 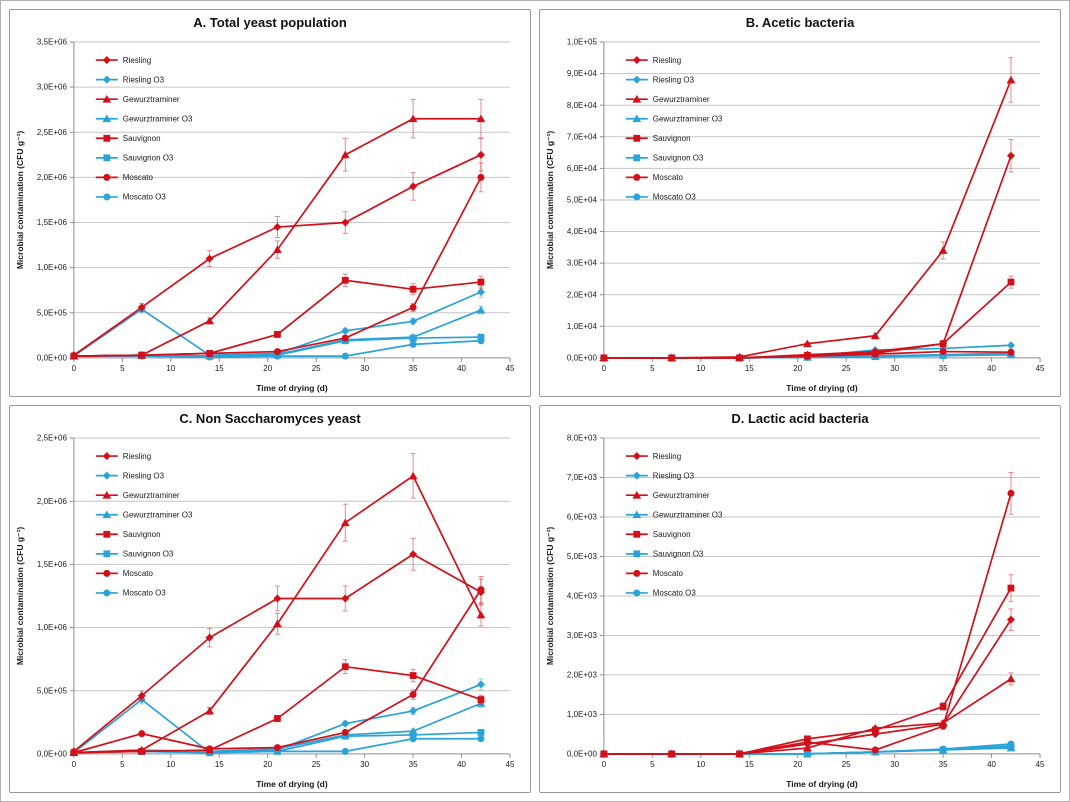 I want to click on svg-text: 7,0E+03, so click(x=582, y=477).